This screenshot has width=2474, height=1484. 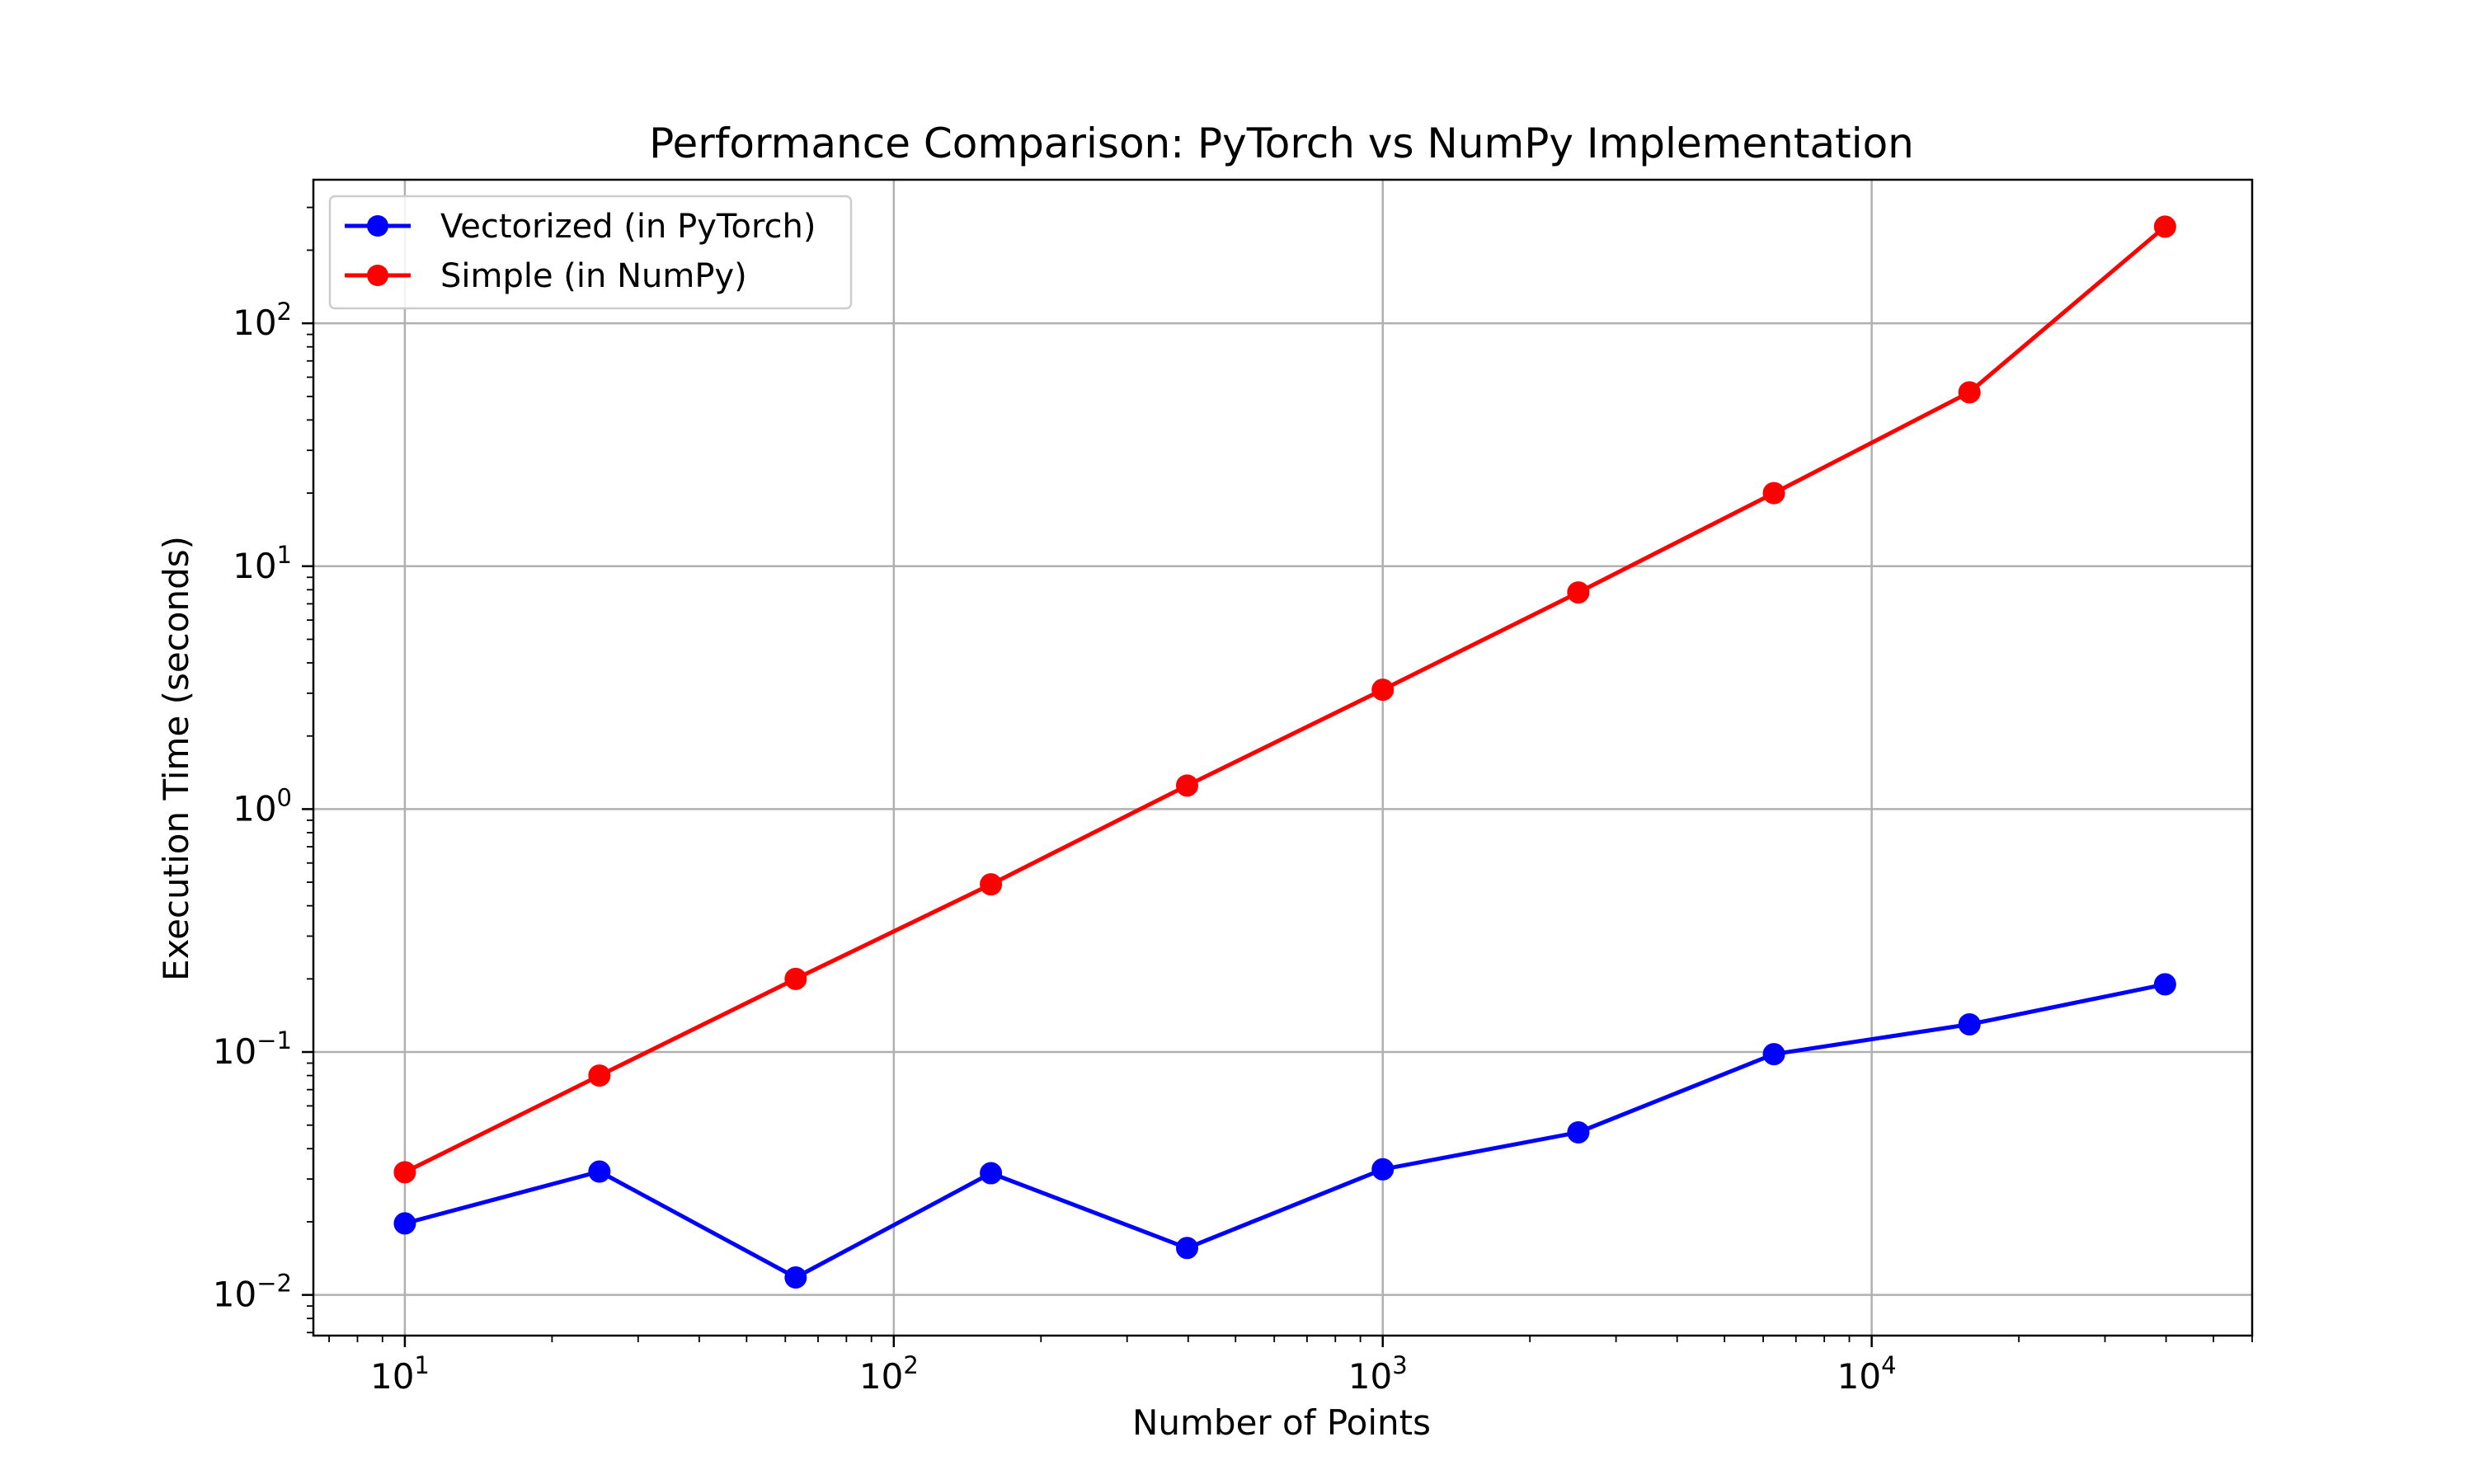 I want to click on legend-label: Vectorized (in PyTorch), so click(x=628, y=227).